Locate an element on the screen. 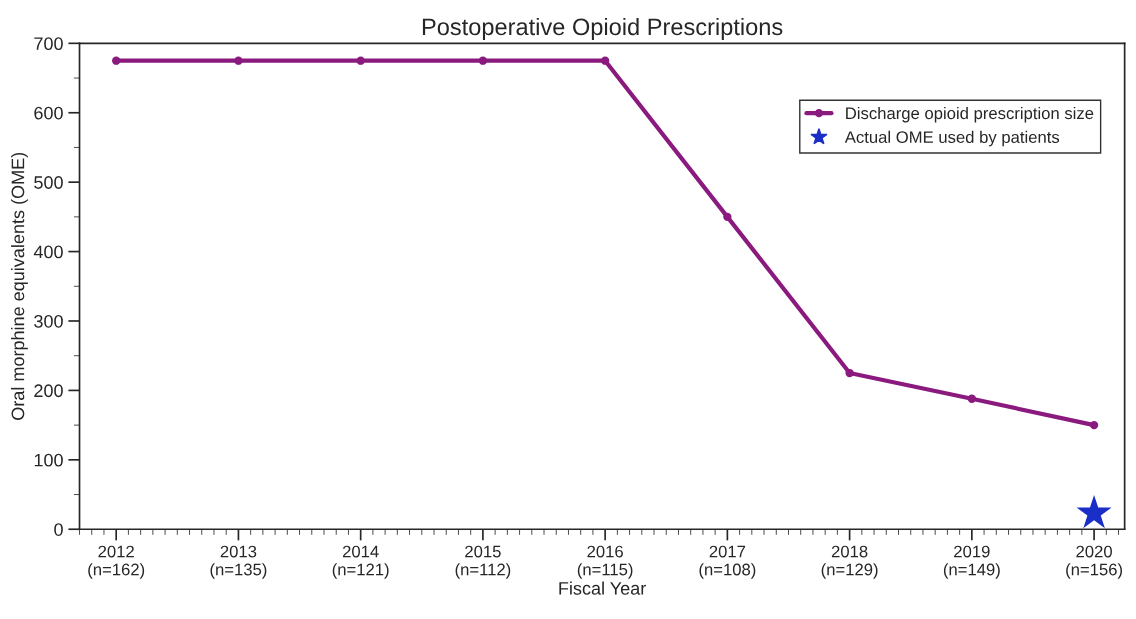 Image resolution: width=1136 pixels, height=619 pixels. x-tick-label: 2015 (n=112) is located at coordinates (483, 562).